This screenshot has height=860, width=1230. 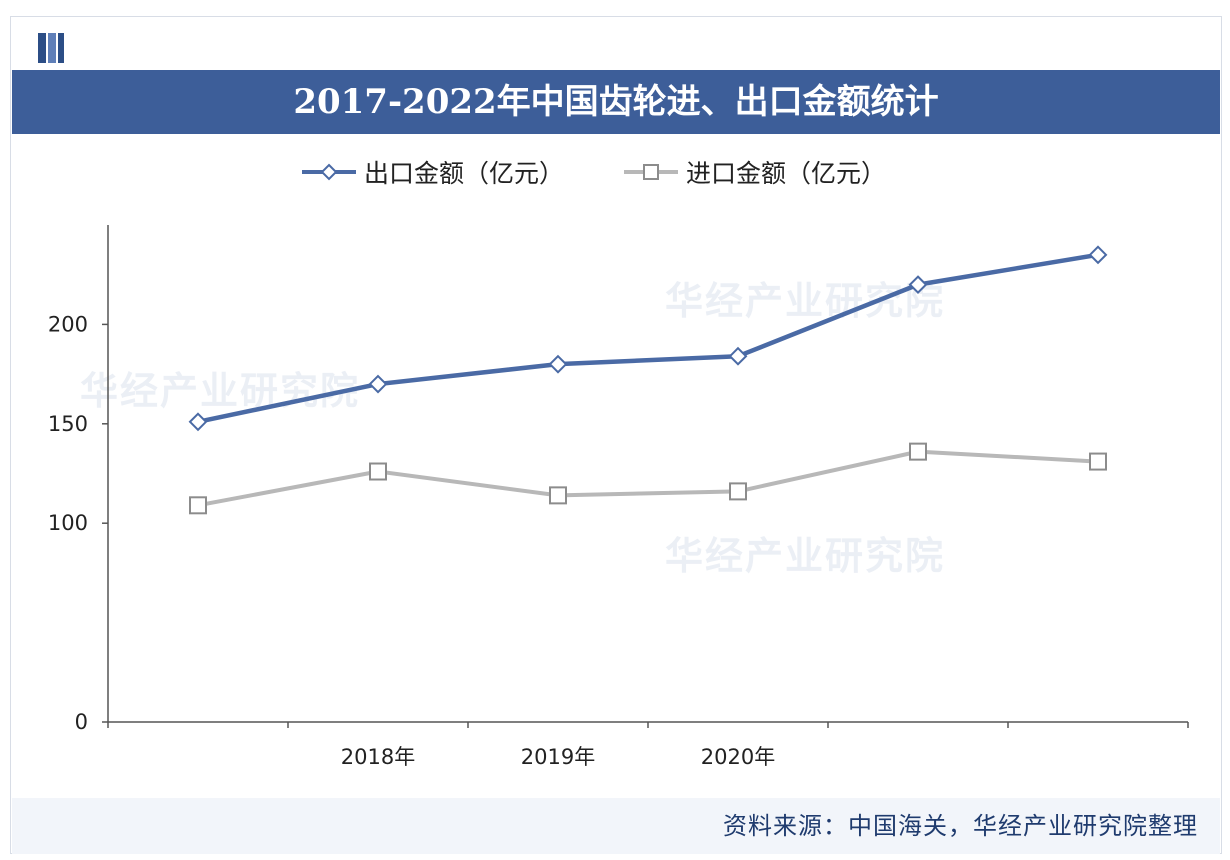 I want to click on legend-item-export: 出口金额（亿元）, so click(x=432, y=172).